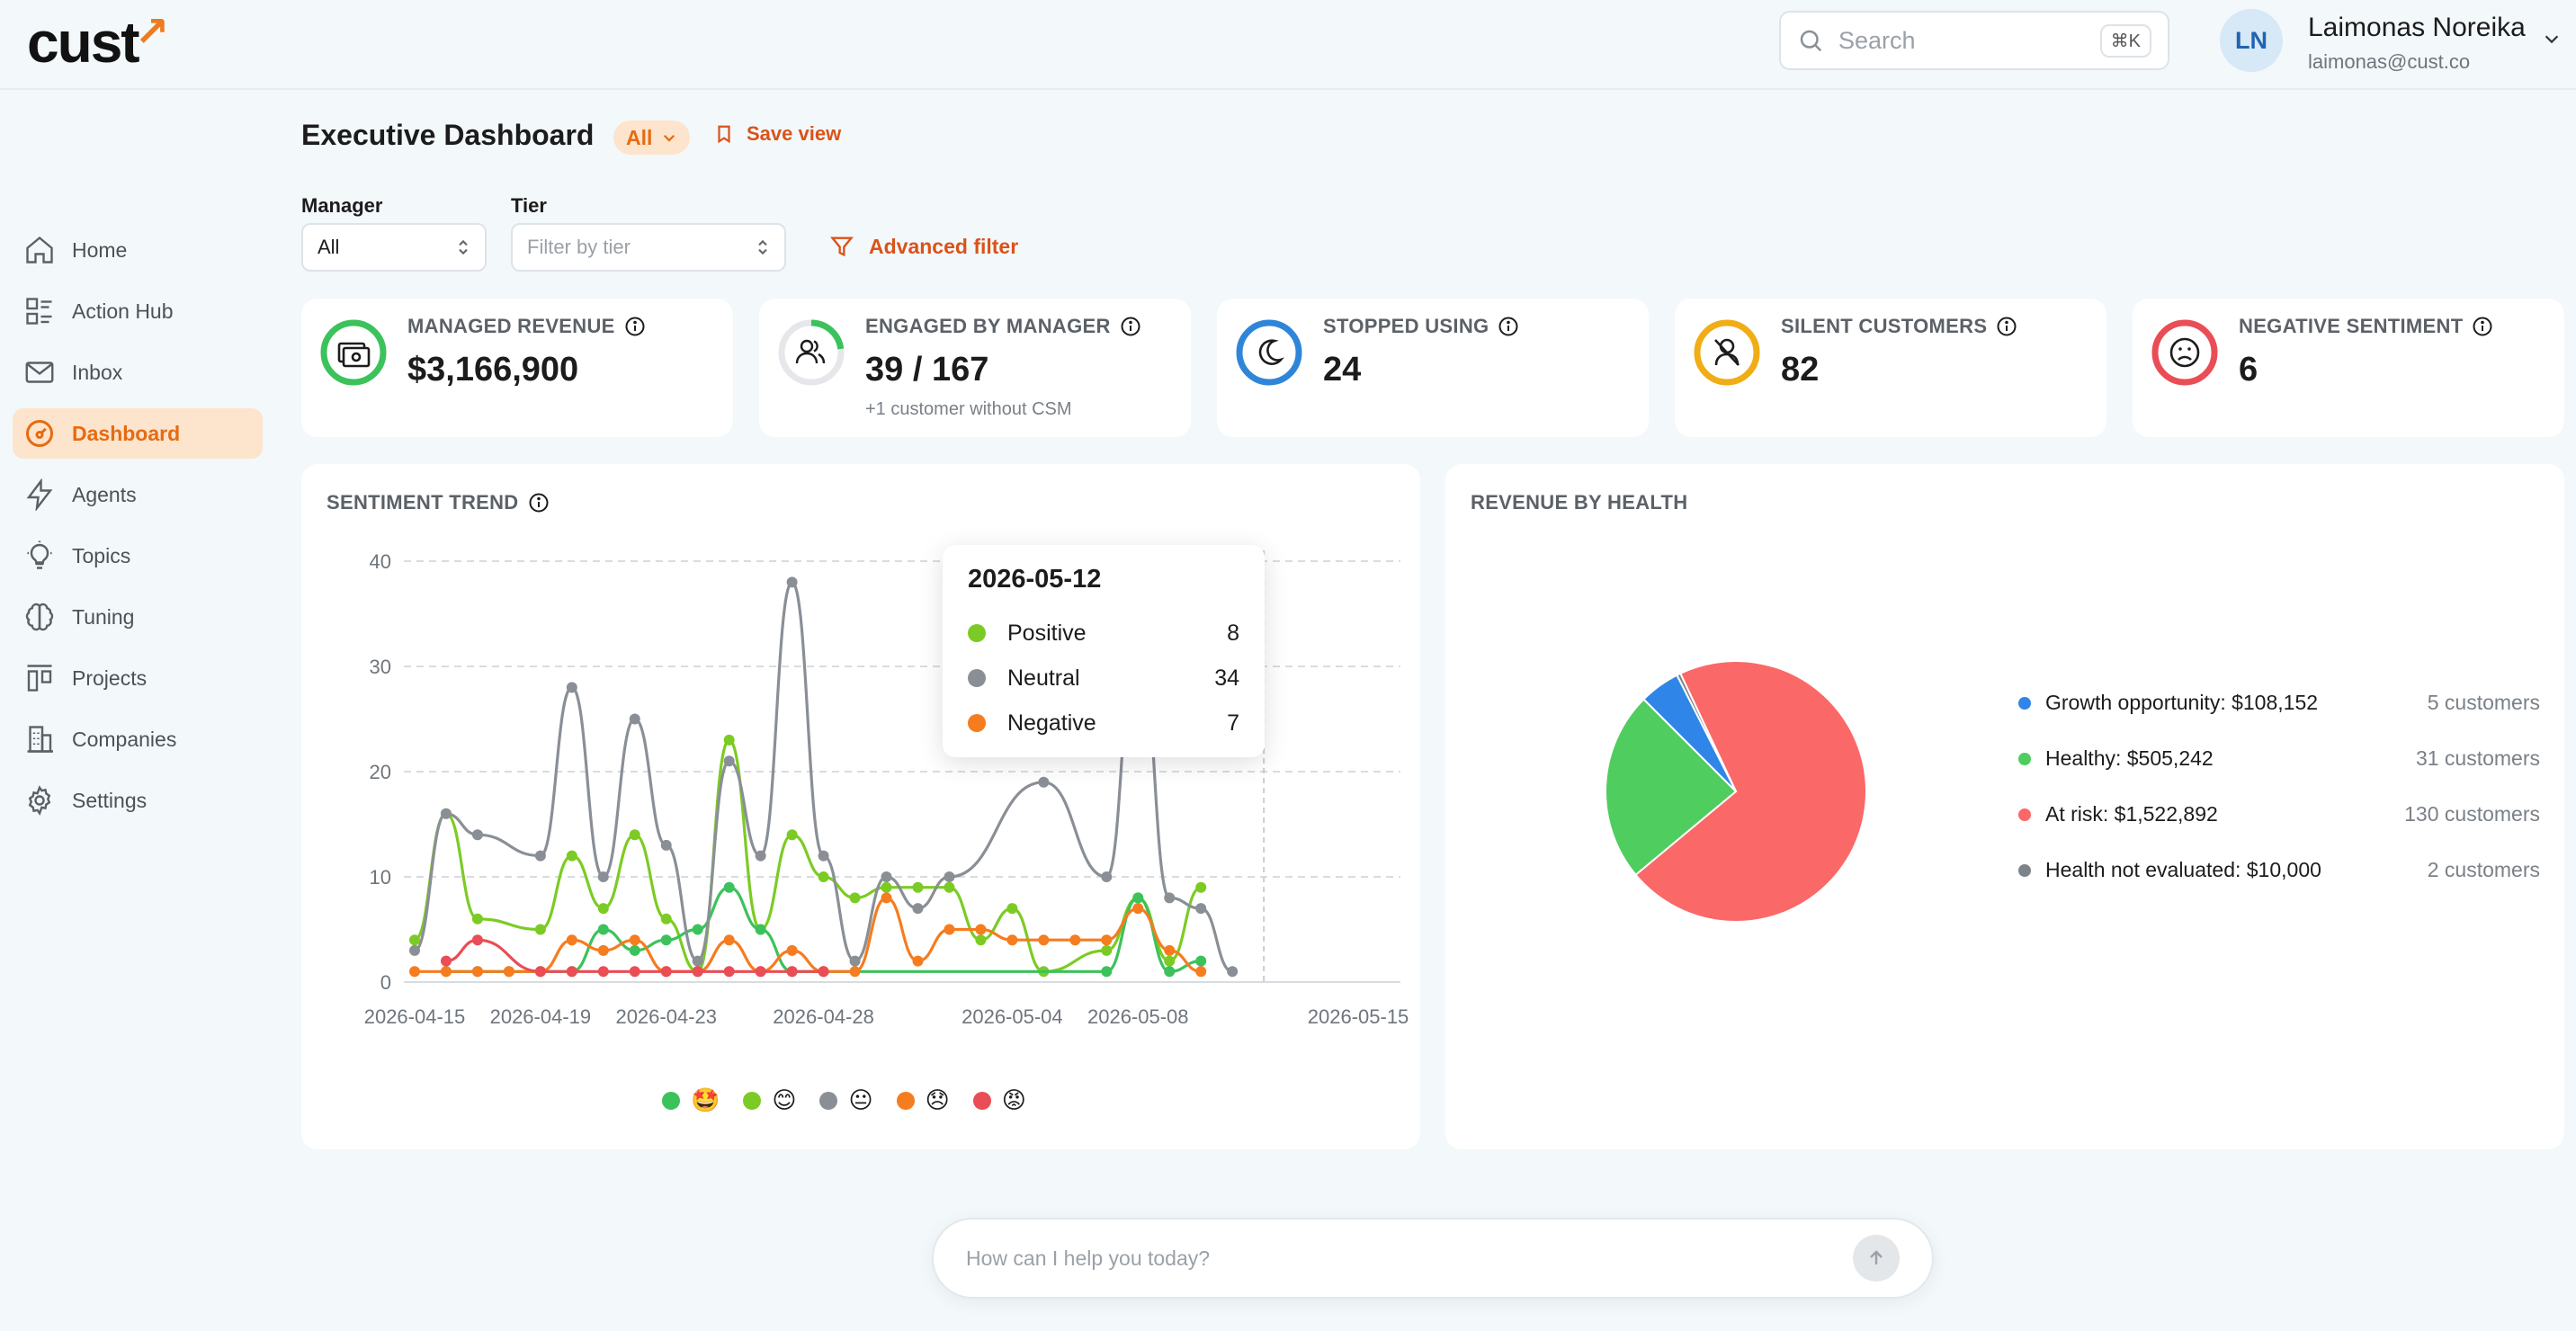 Image resolution: width=2576 pixels, height=1331 pixels. I want to click on sentiment-legend-item: 😡, so click(999, 1100).